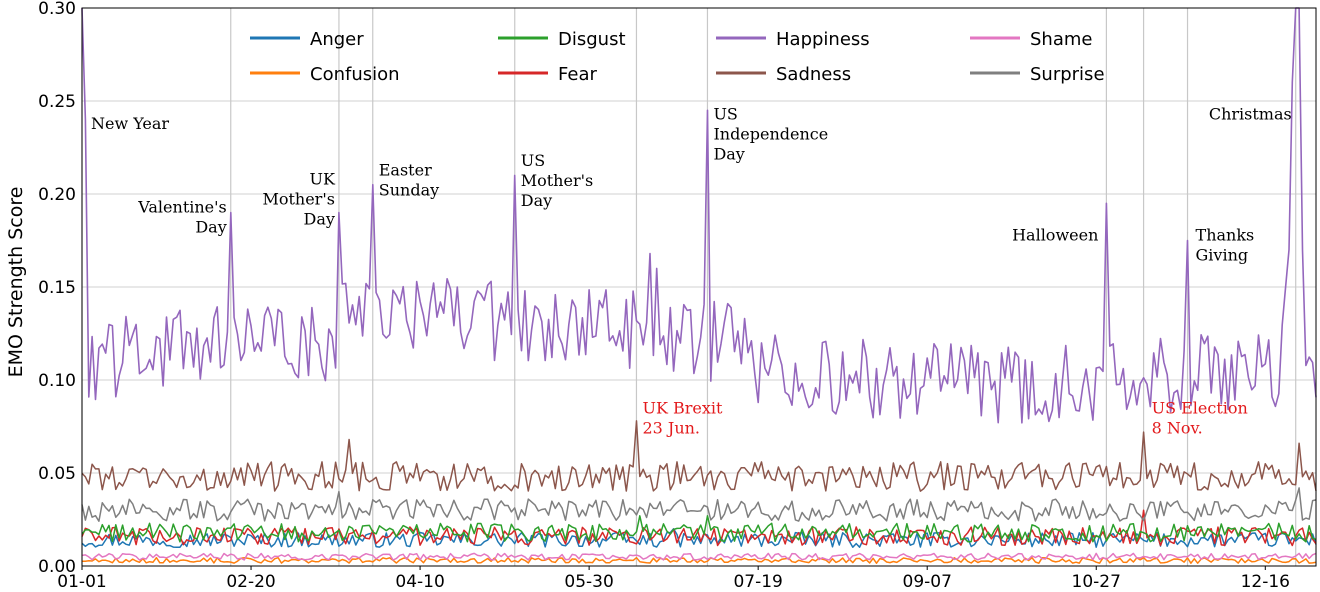 Image resolution: width=1320 pixels, height=592 pixels. I want to click on event-annotation-text: Christmas, so click(1250, 114).